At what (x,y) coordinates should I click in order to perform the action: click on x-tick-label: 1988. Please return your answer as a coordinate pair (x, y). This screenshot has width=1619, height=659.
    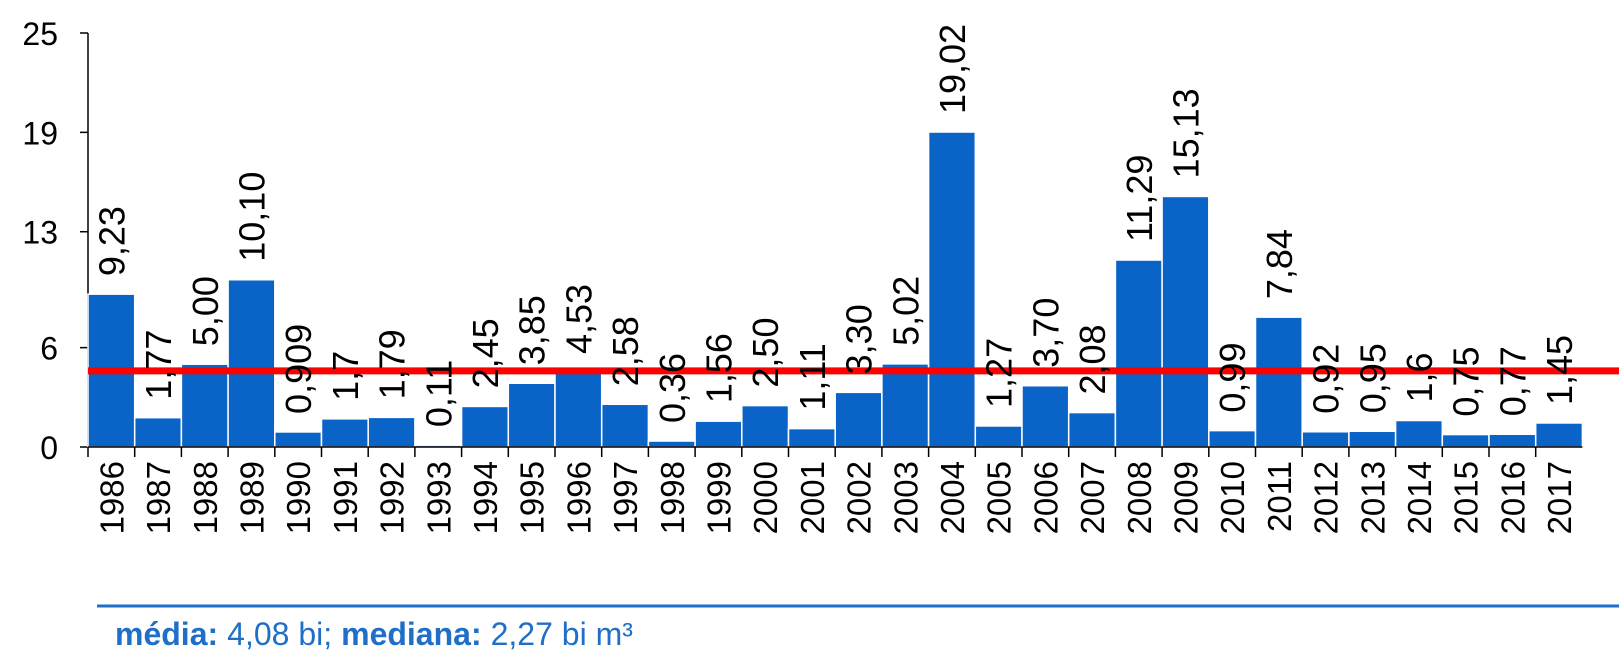
    Looking at the image, I should click on (205, 497).